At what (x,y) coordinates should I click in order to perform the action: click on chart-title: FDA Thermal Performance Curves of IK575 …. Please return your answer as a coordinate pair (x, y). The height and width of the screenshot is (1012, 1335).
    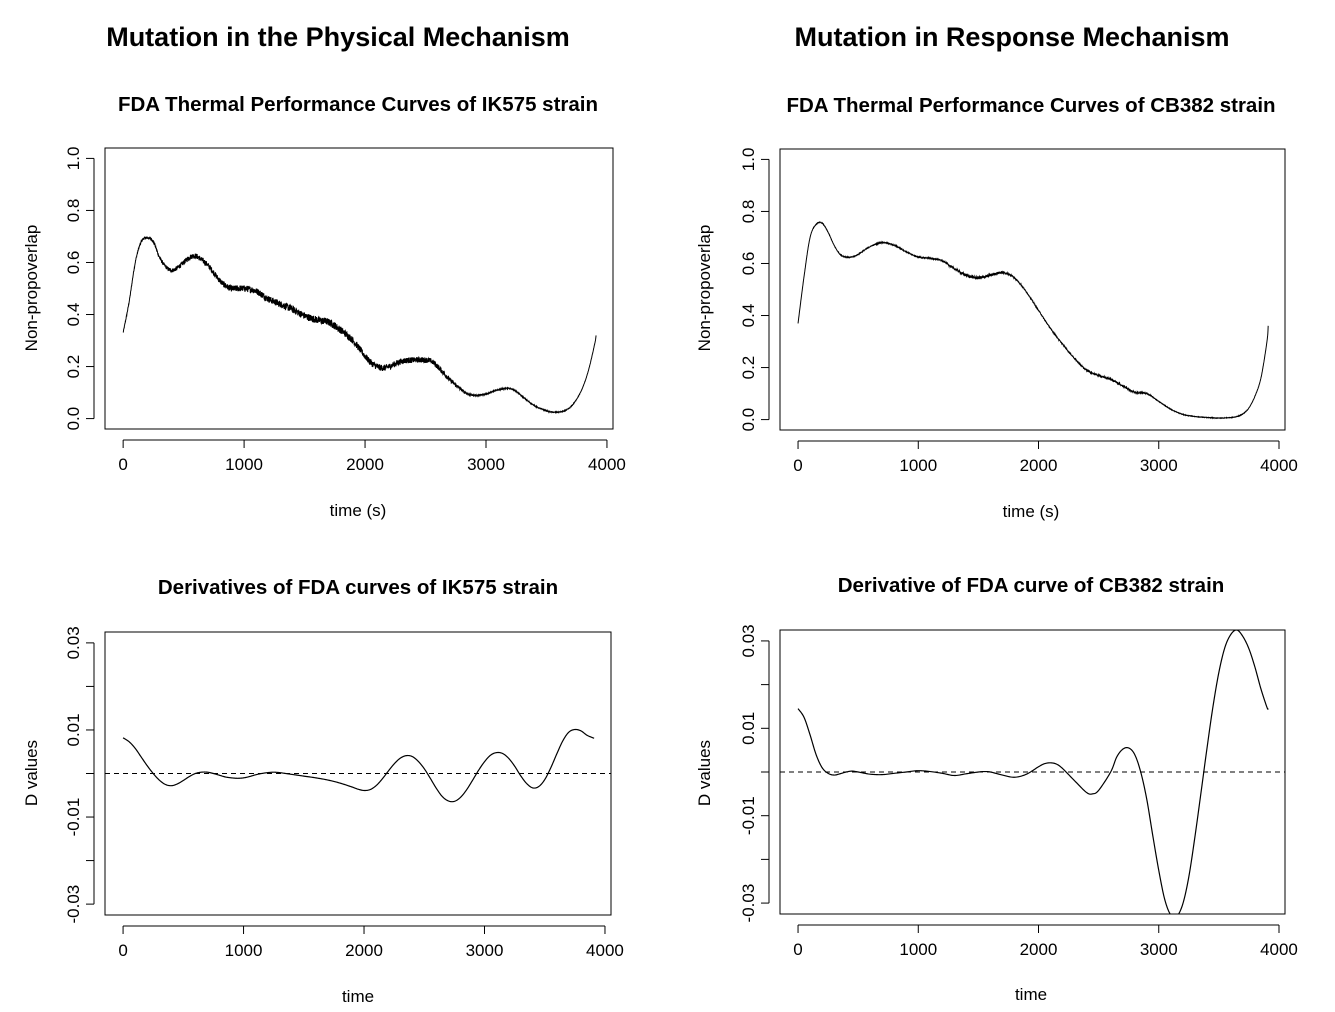
    Looking at the image, I should click on (358, 104).